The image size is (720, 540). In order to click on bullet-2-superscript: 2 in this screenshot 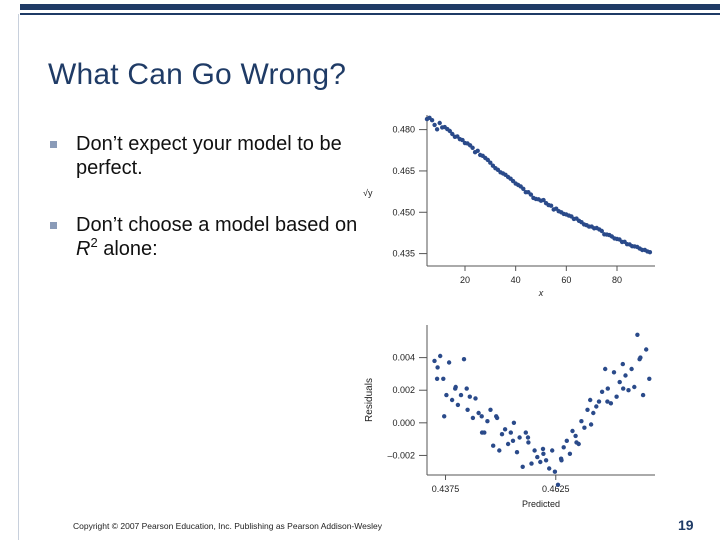, I will do `click(94, 242)`.